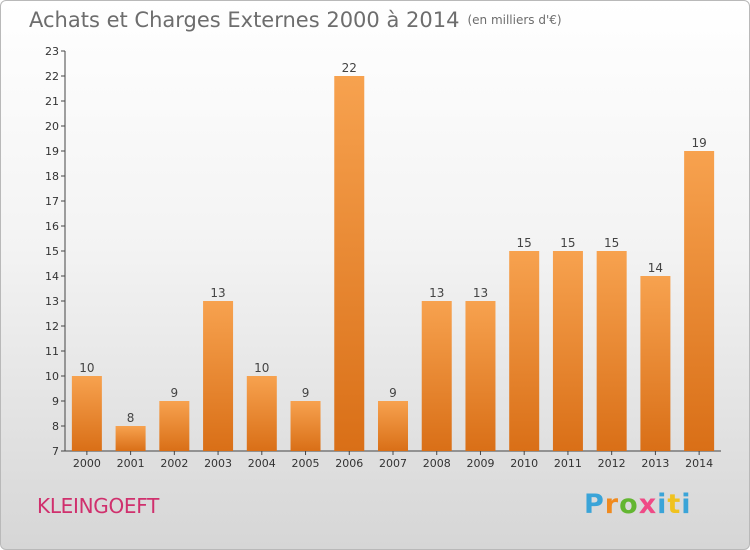  What do you see at coordinates (655, 268) in the screenshot?
I see `bar-value-label: 14` at bounding box center [655, 268].